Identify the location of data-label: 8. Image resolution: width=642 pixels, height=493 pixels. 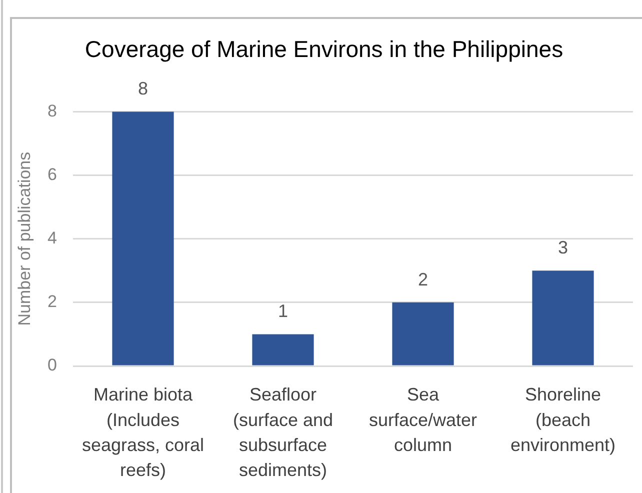
(143, 88).